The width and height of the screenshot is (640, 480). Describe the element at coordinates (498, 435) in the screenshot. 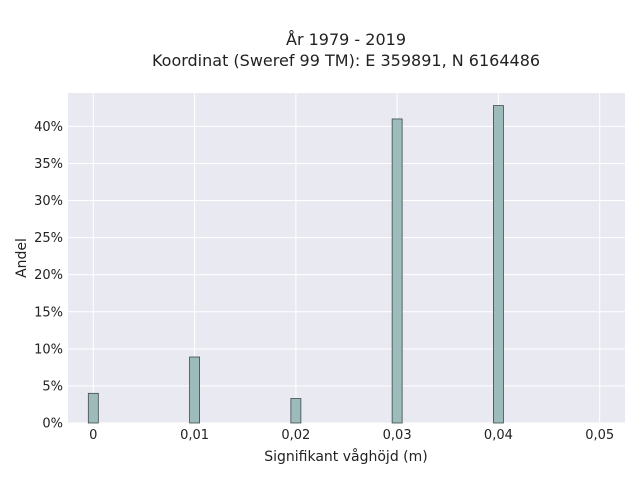

I see `x-tick-label: 0,04` at that location.